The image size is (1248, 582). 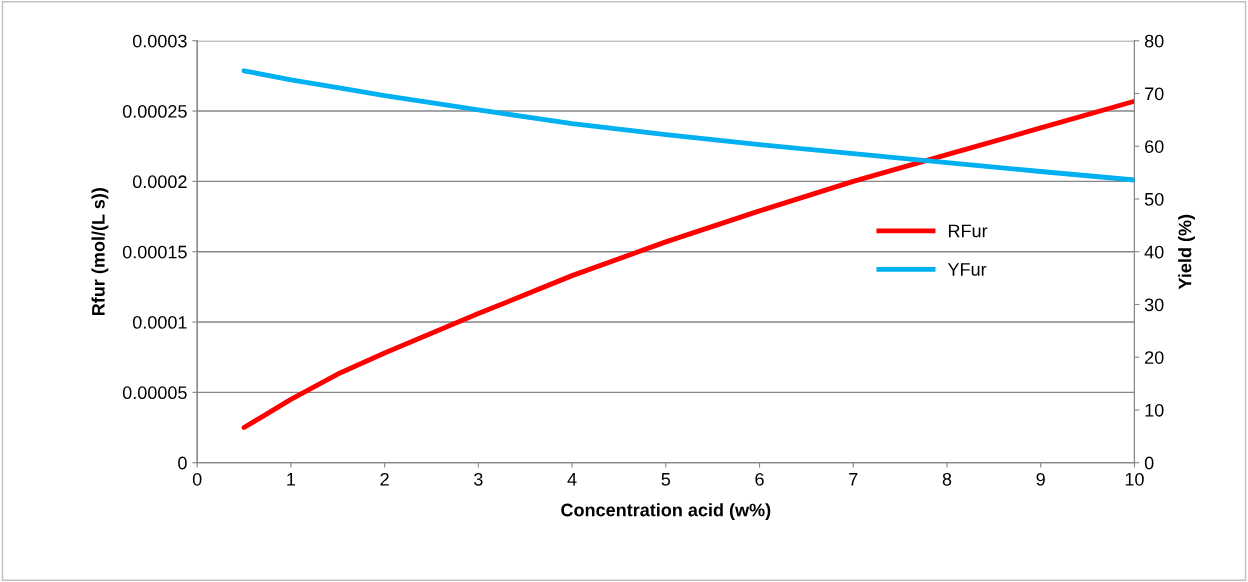 I want to click on y2-tick-label: 80, so click(x=1154, y=41).